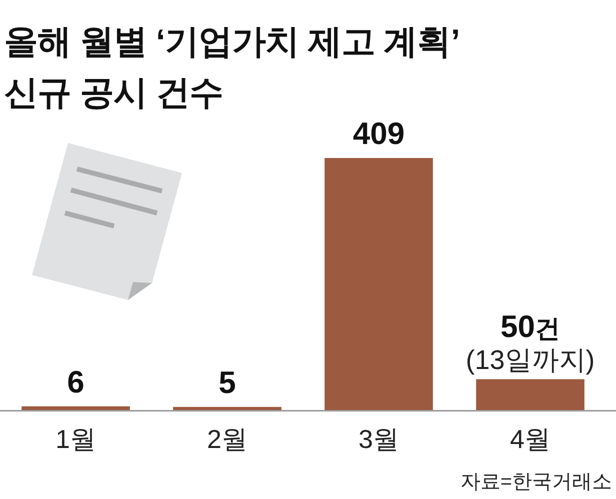 This screenshot has width=616, height=499. I want to click on title: 올해 월별 ‘기업가치 제고 계획’ 신규 공시 건수, so click(232, 67).